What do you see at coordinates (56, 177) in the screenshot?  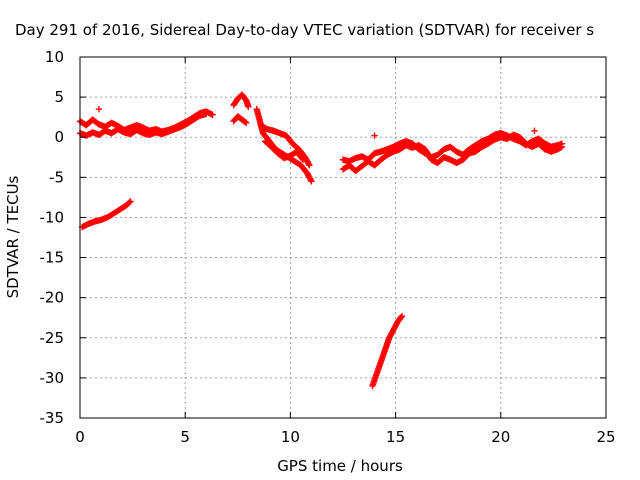 I see `y-tick-label: -5` at bounding box center [56, 177].